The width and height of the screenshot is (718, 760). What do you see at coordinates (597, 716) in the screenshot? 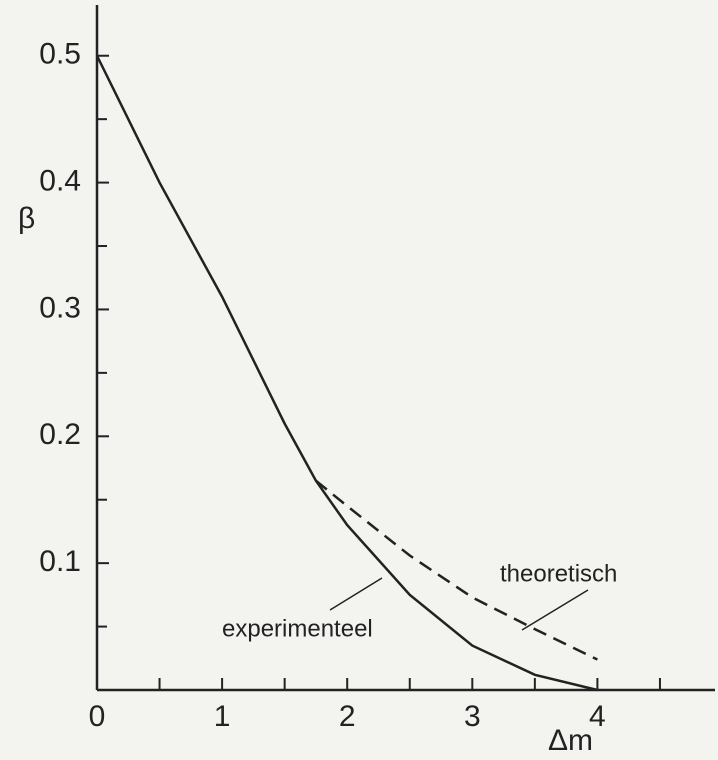
I see `x-tick-label: 4` at bounding box center [597, 716].